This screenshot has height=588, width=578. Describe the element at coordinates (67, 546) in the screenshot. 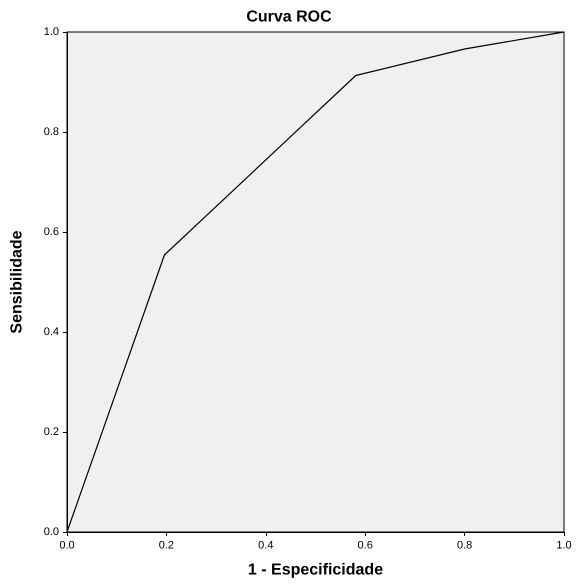

I see `x-tick-label: 0.0` at that location.